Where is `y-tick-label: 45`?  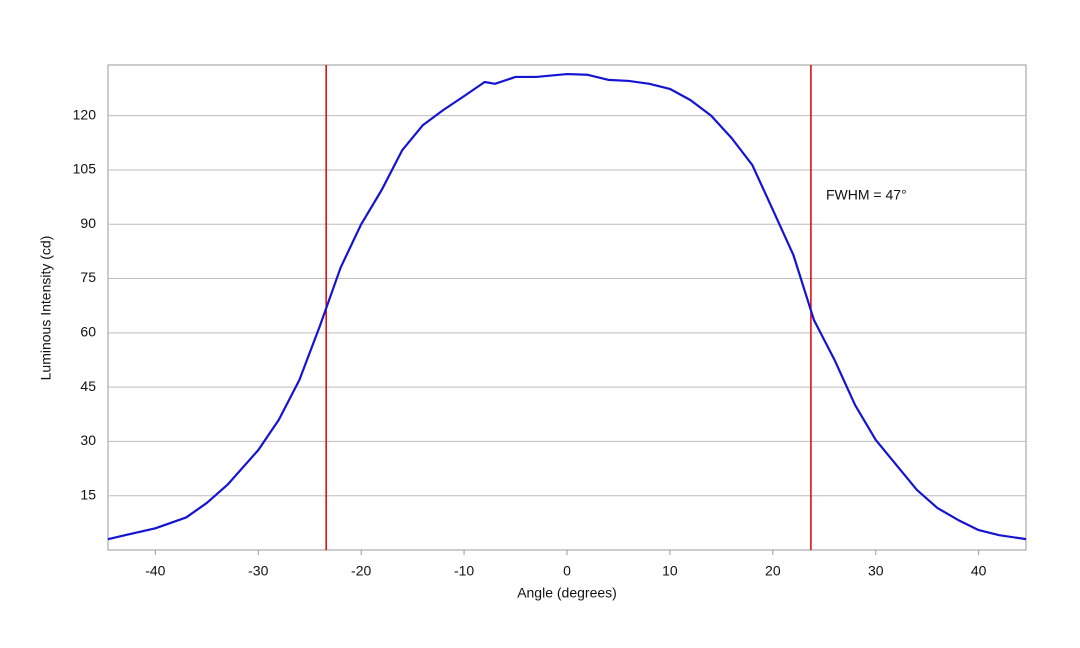 y-tick-label: 45 is located at coordinates (88, 386).